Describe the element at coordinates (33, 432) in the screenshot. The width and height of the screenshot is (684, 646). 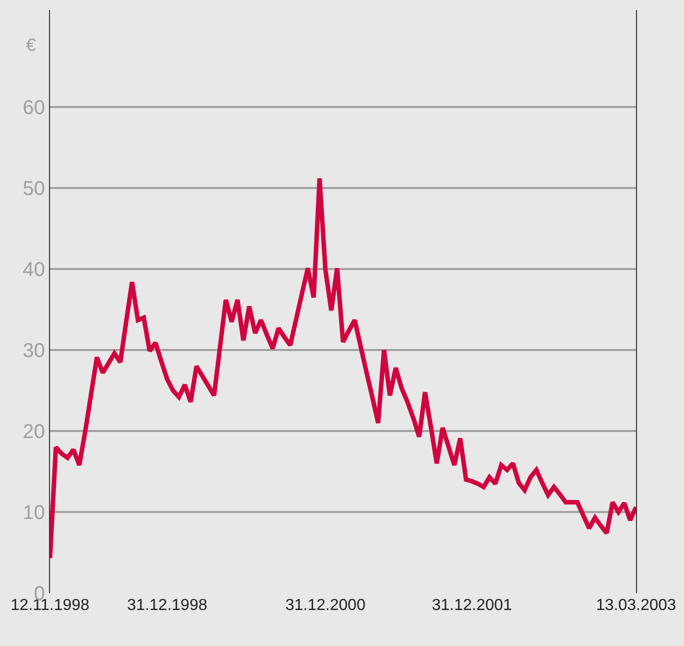
I see `y-tick-label: 20` at that location.